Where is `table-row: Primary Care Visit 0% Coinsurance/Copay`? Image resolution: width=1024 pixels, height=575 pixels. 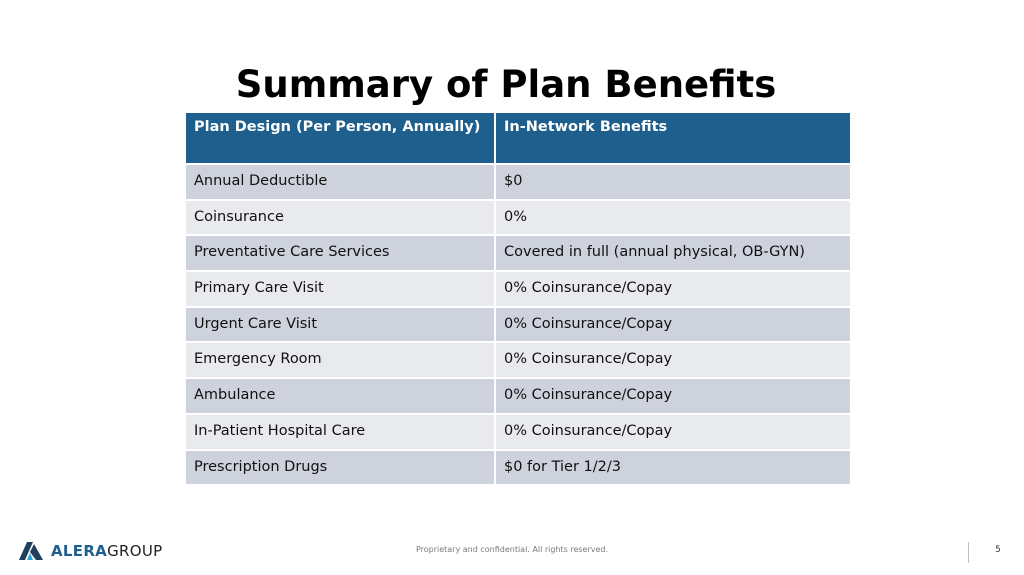
table-row: Primary Care Visit 0% Coinsurance/Copay is located at coordinates (518, 289).